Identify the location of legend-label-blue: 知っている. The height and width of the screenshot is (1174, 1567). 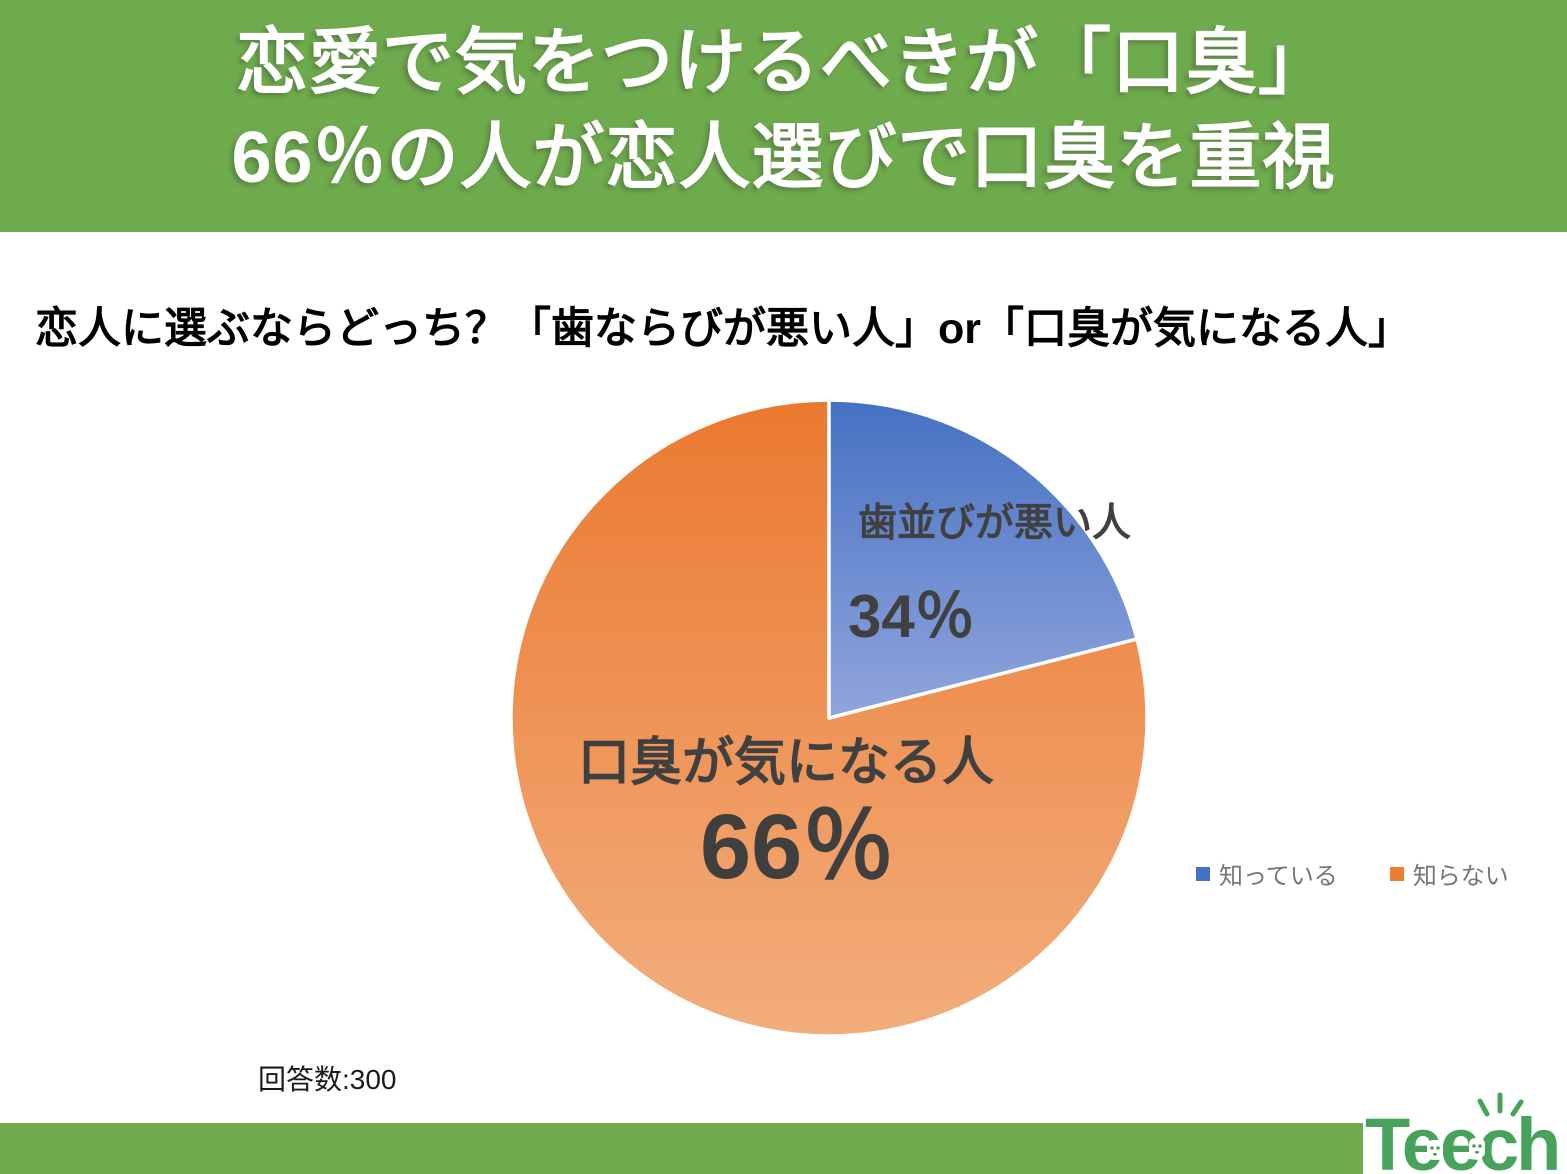
(1278, 876).